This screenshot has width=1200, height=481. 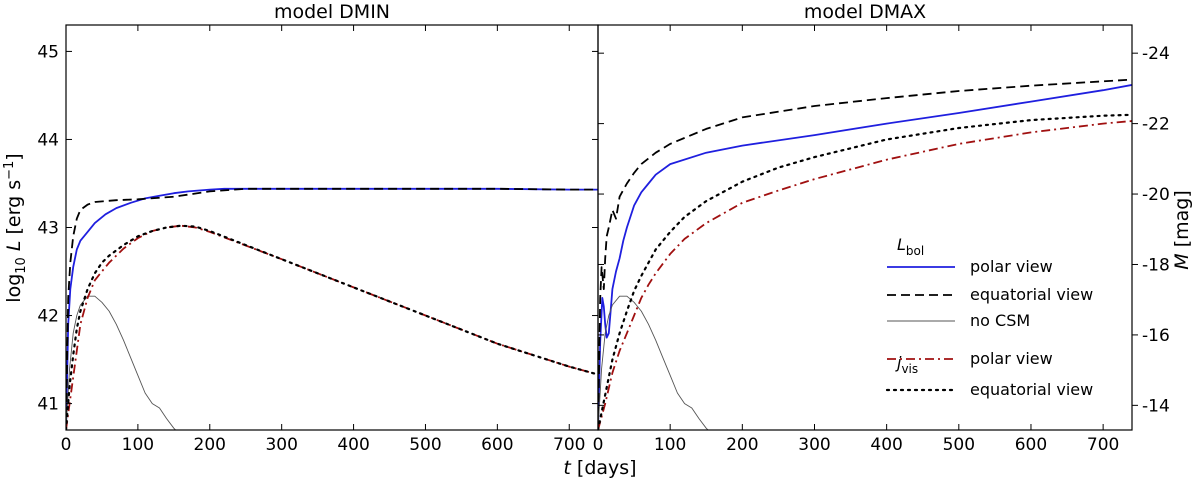 What do you see at coordinates (1156, 406) in the screenshot?
I see `right-tick-label: -14` at bounding box center [1156, 406].